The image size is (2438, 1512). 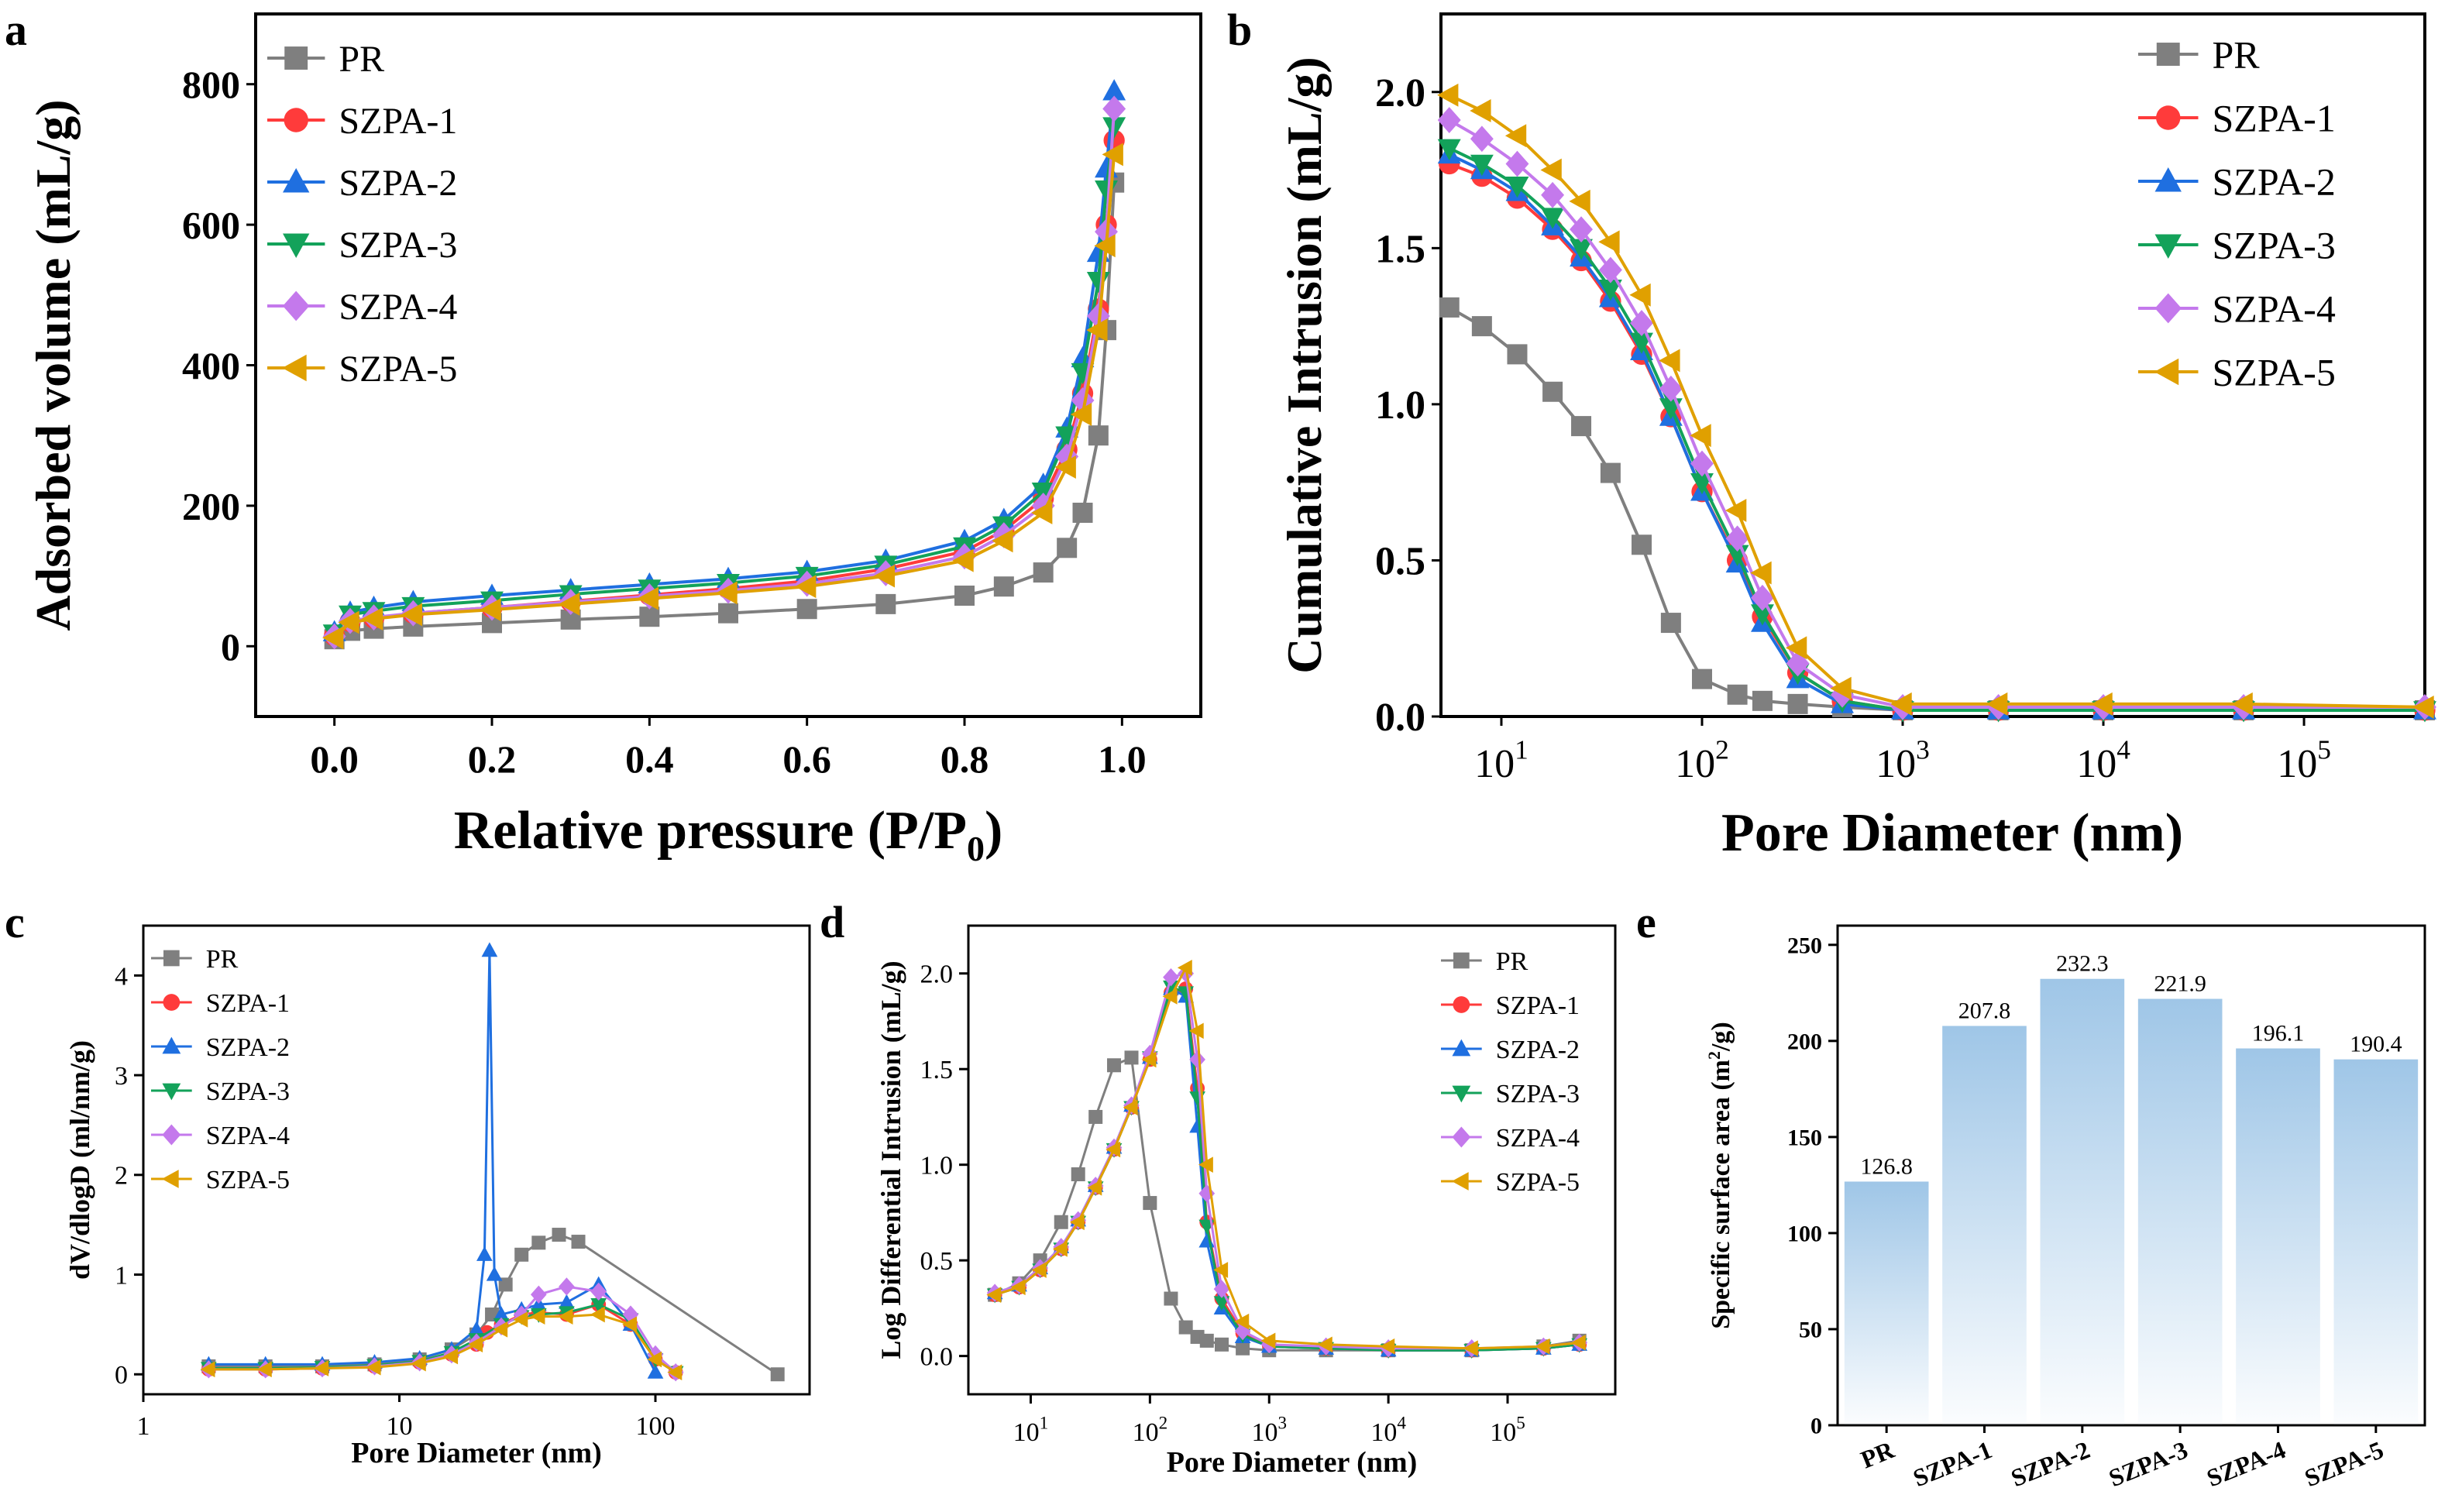 I want to click on x-axis-label: Pore Diameter (nm), so click(x=476, y=1453).